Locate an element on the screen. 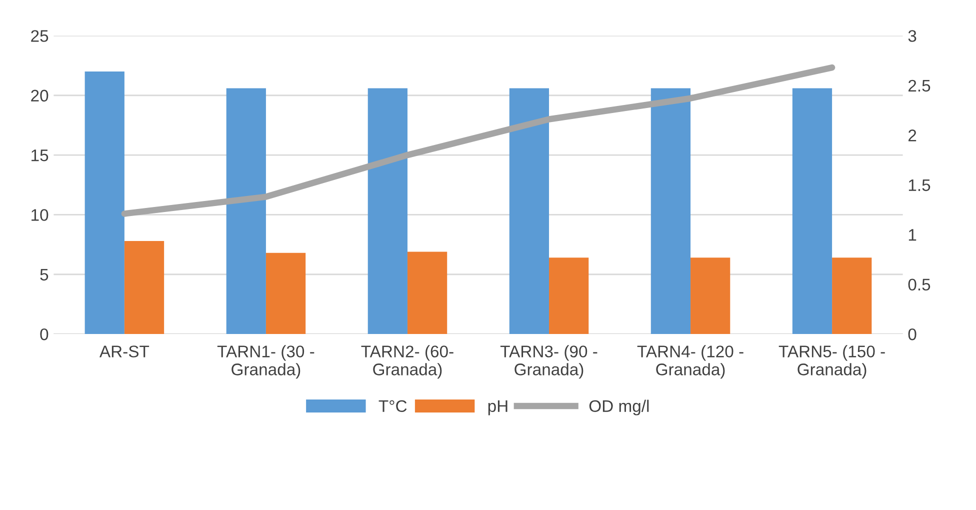  y-tick-label: 10 is located at coordinates (40, 215).